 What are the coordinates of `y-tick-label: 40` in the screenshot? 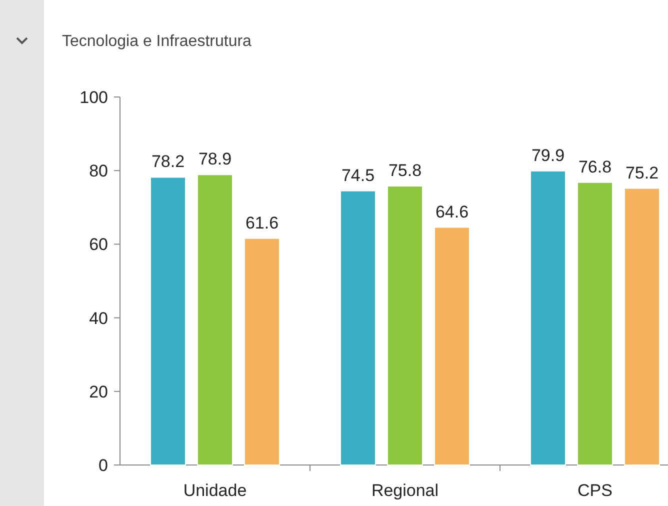 It's located at (98, 318).